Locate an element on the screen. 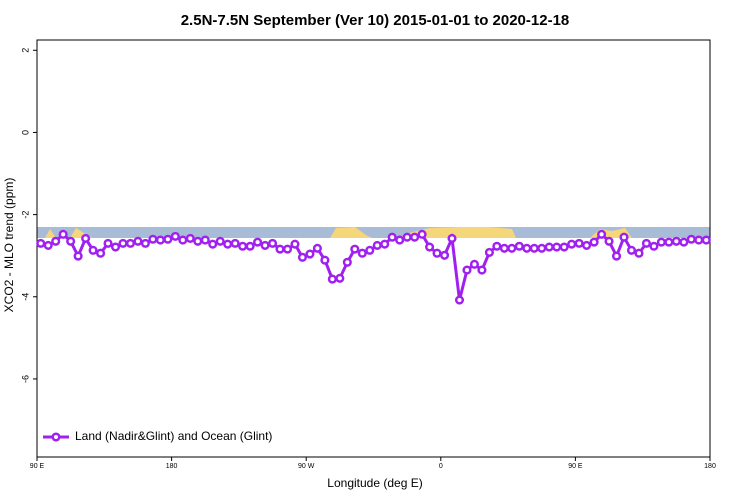 The height and width of the screenshot is (500, 750). y-tick-label: 2 is located at coordinates (25, 50).